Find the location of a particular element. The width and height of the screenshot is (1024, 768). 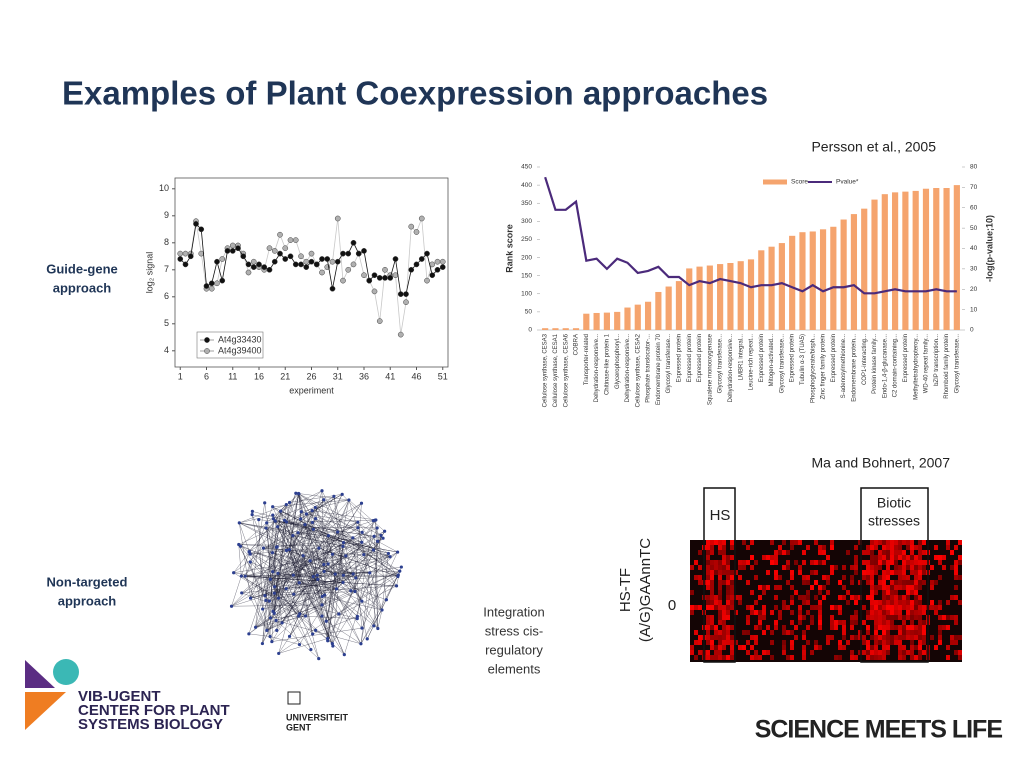

x-tick-label: 41 is located at coordinates (390, 376).